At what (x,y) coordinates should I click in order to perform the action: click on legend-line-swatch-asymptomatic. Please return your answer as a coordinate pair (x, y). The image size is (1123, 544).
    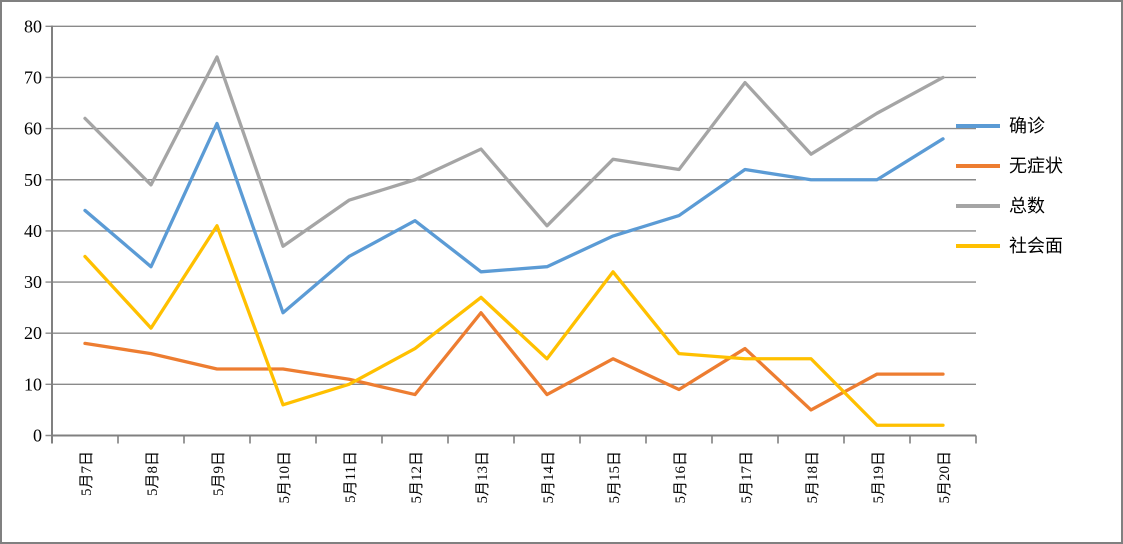
    Looking at the image, I should click on (978, 166).